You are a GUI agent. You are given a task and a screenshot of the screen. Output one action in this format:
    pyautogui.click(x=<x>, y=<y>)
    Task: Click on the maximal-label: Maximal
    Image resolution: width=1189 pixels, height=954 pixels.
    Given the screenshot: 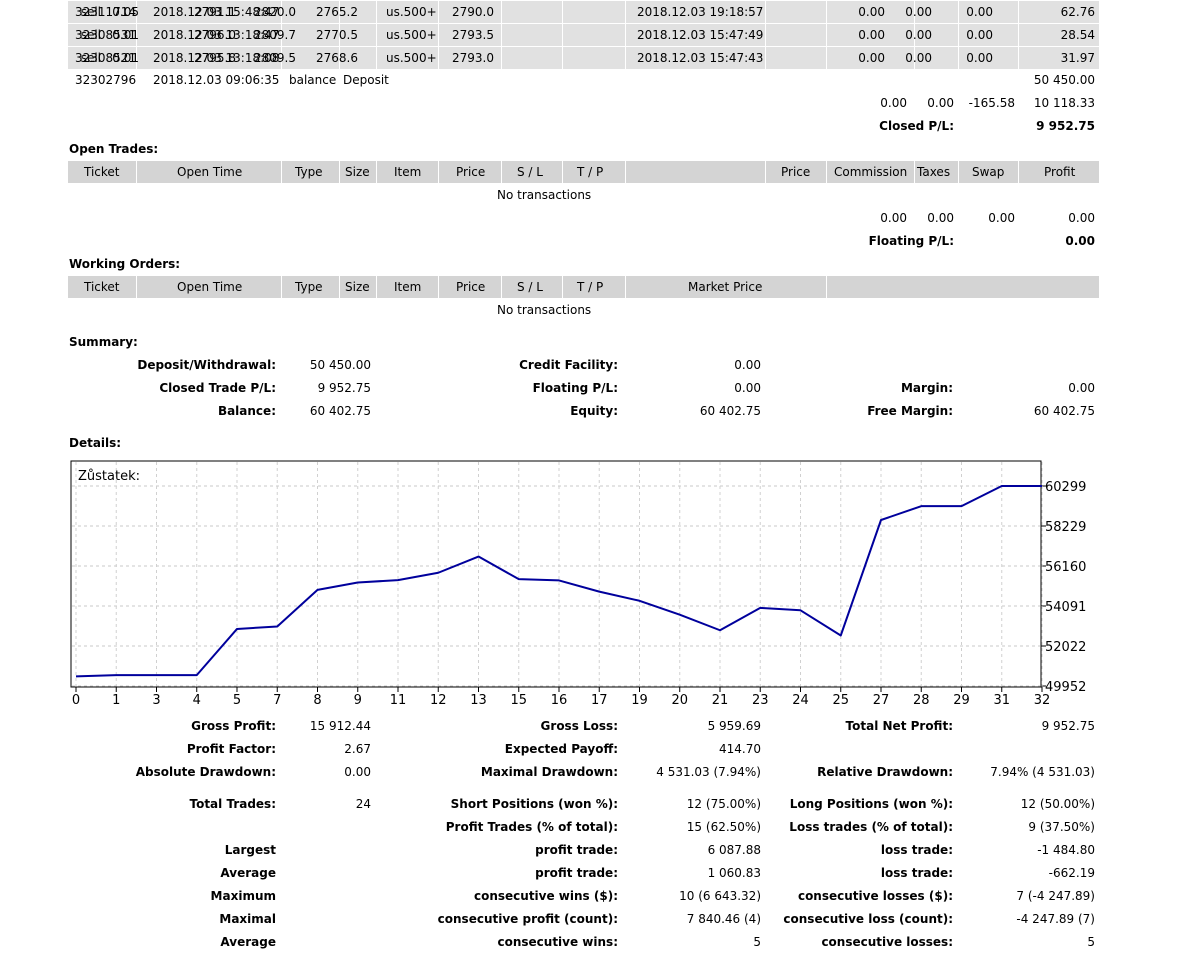 What is the action you would take?
    pyautogui.click(x=247, y=919)
    